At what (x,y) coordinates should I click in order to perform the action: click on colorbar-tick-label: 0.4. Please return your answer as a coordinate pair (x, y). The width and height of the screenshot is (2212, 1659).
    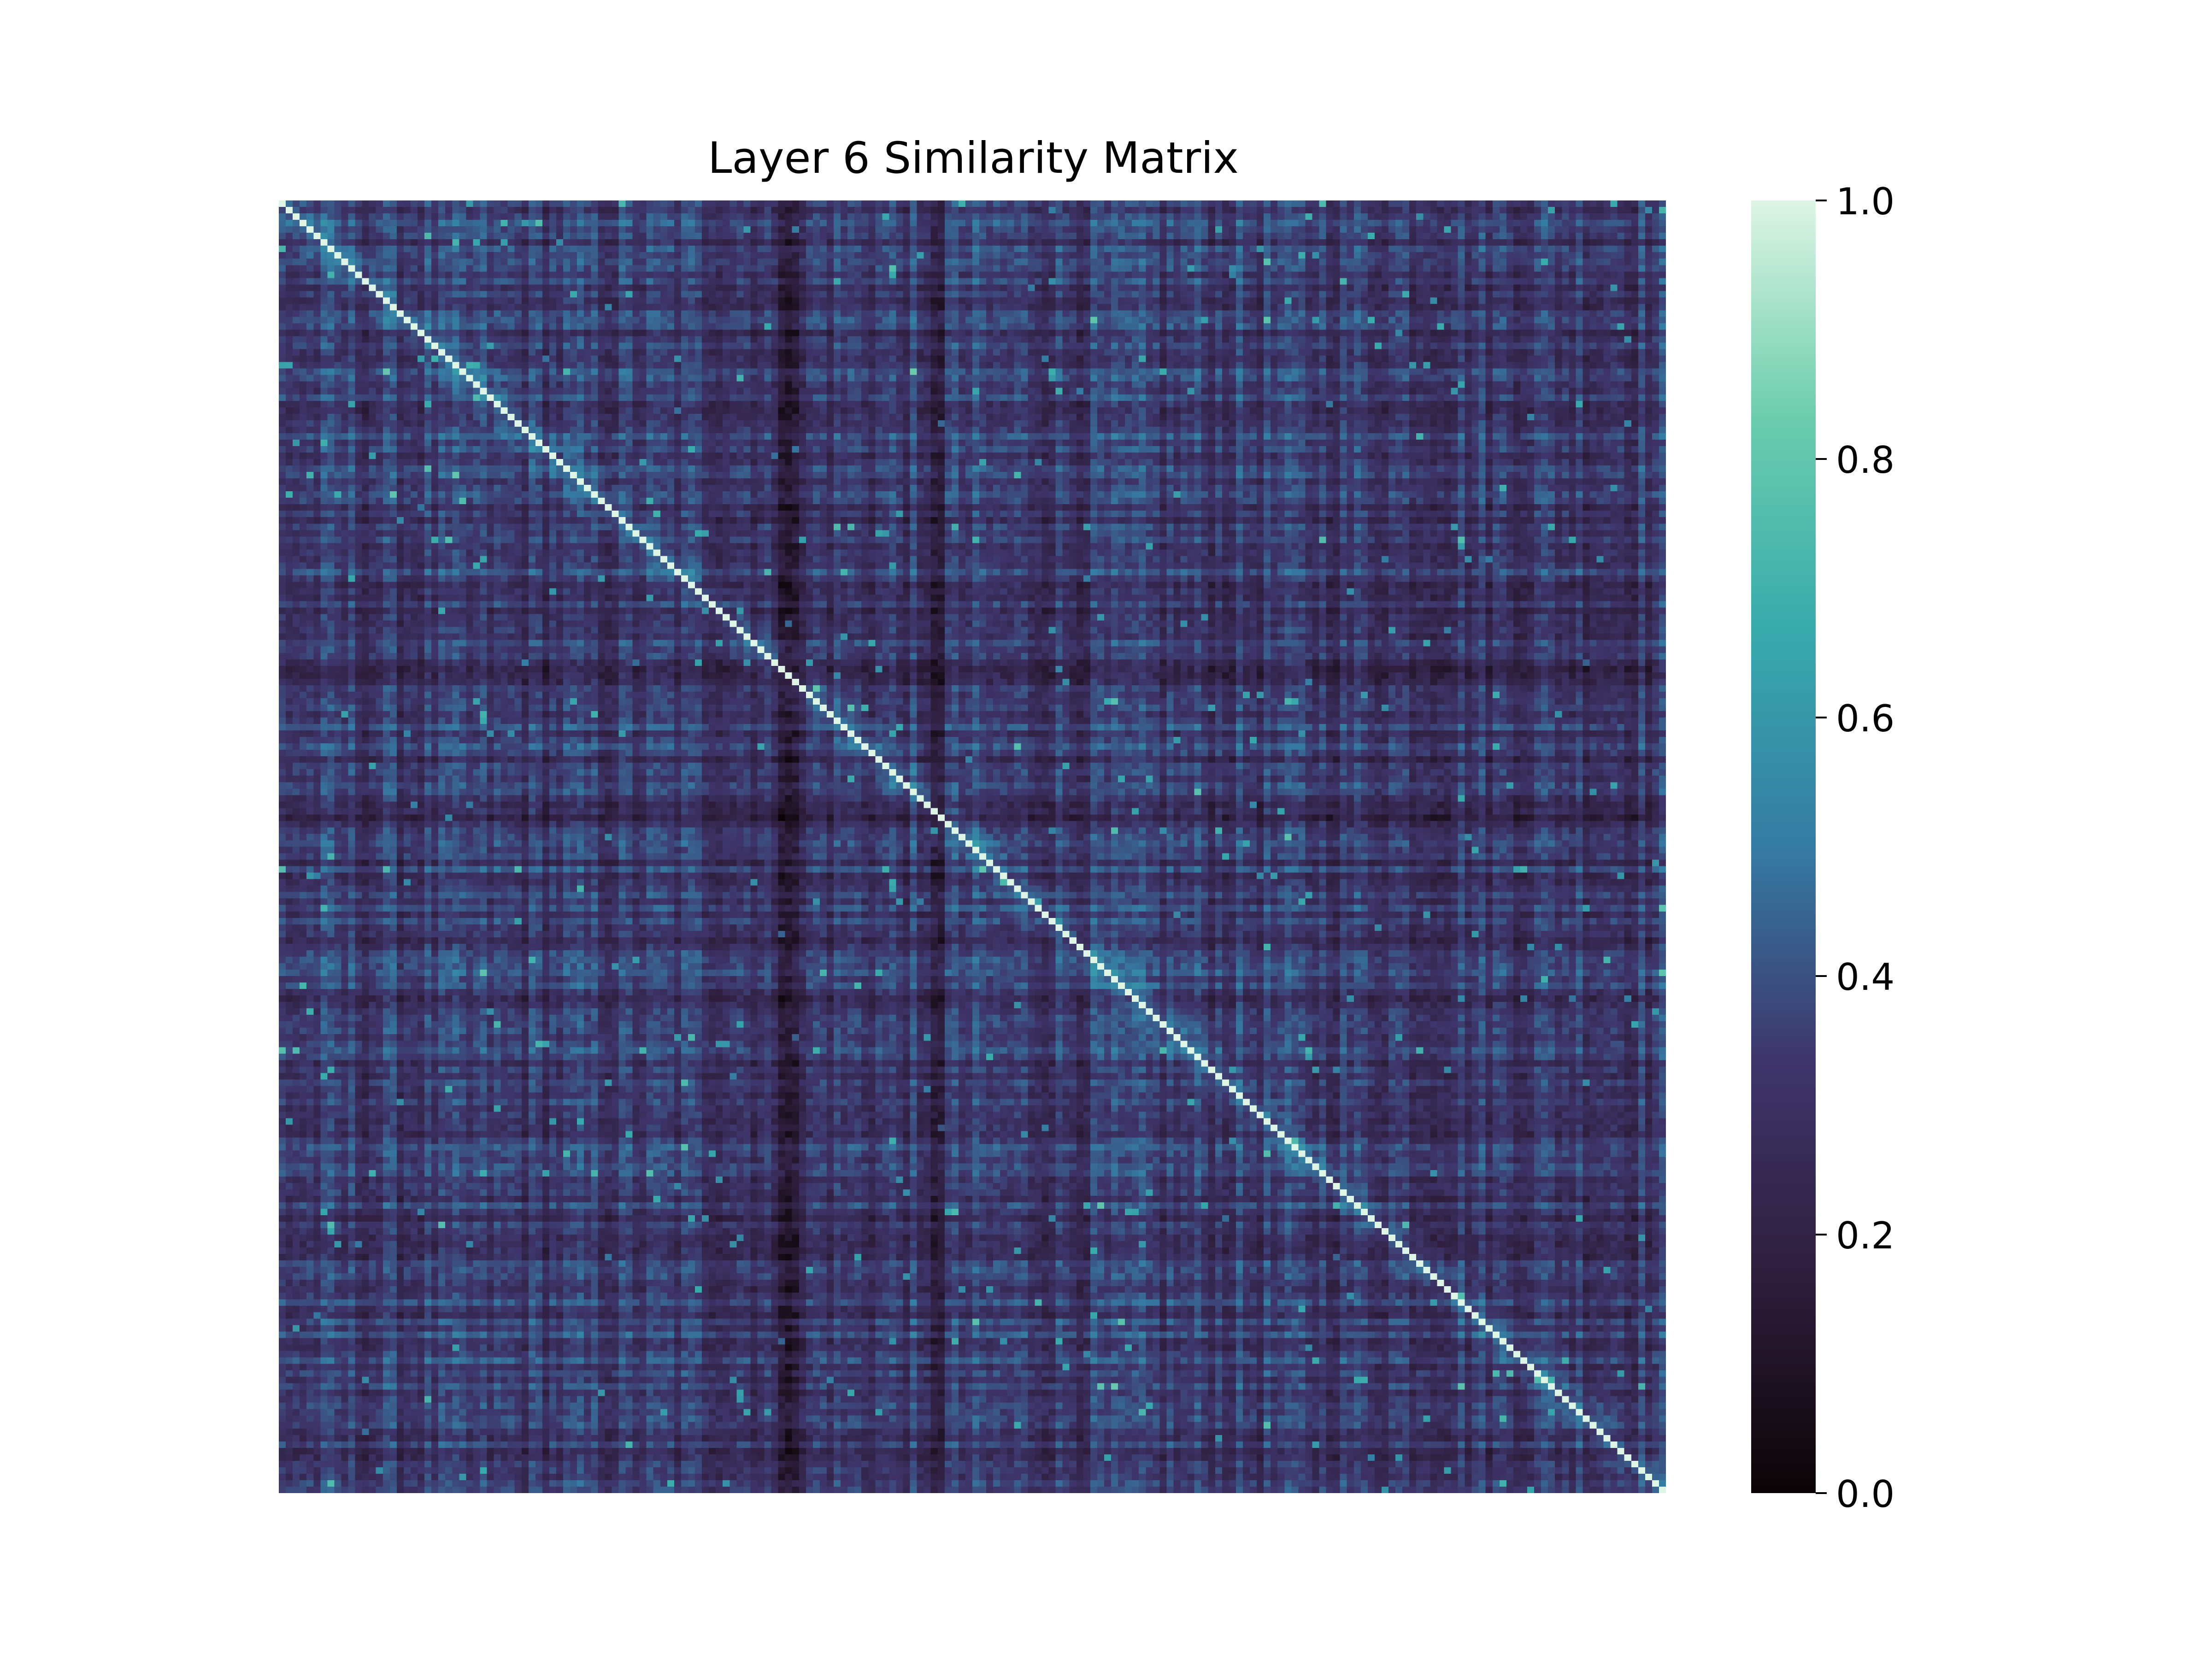
    Looking at the image, I should click on (1865, 977).